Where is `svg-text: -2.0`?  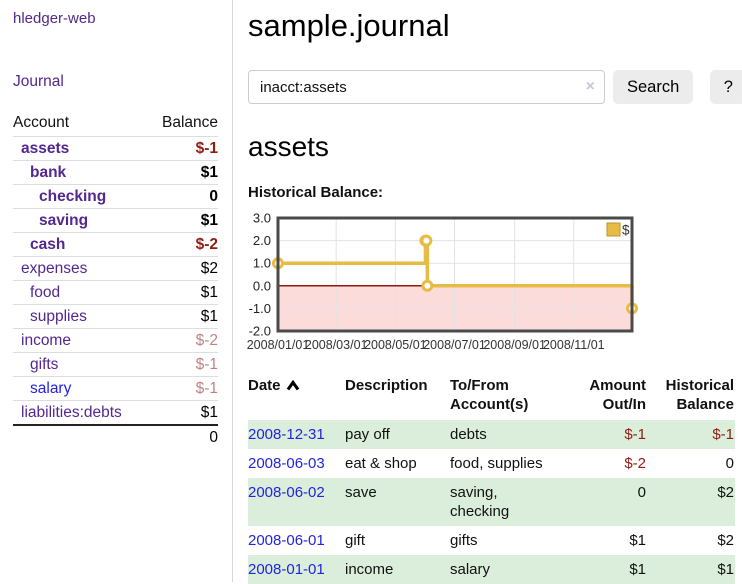 svg-text: -2.0 is located at coordinates (260, 331).